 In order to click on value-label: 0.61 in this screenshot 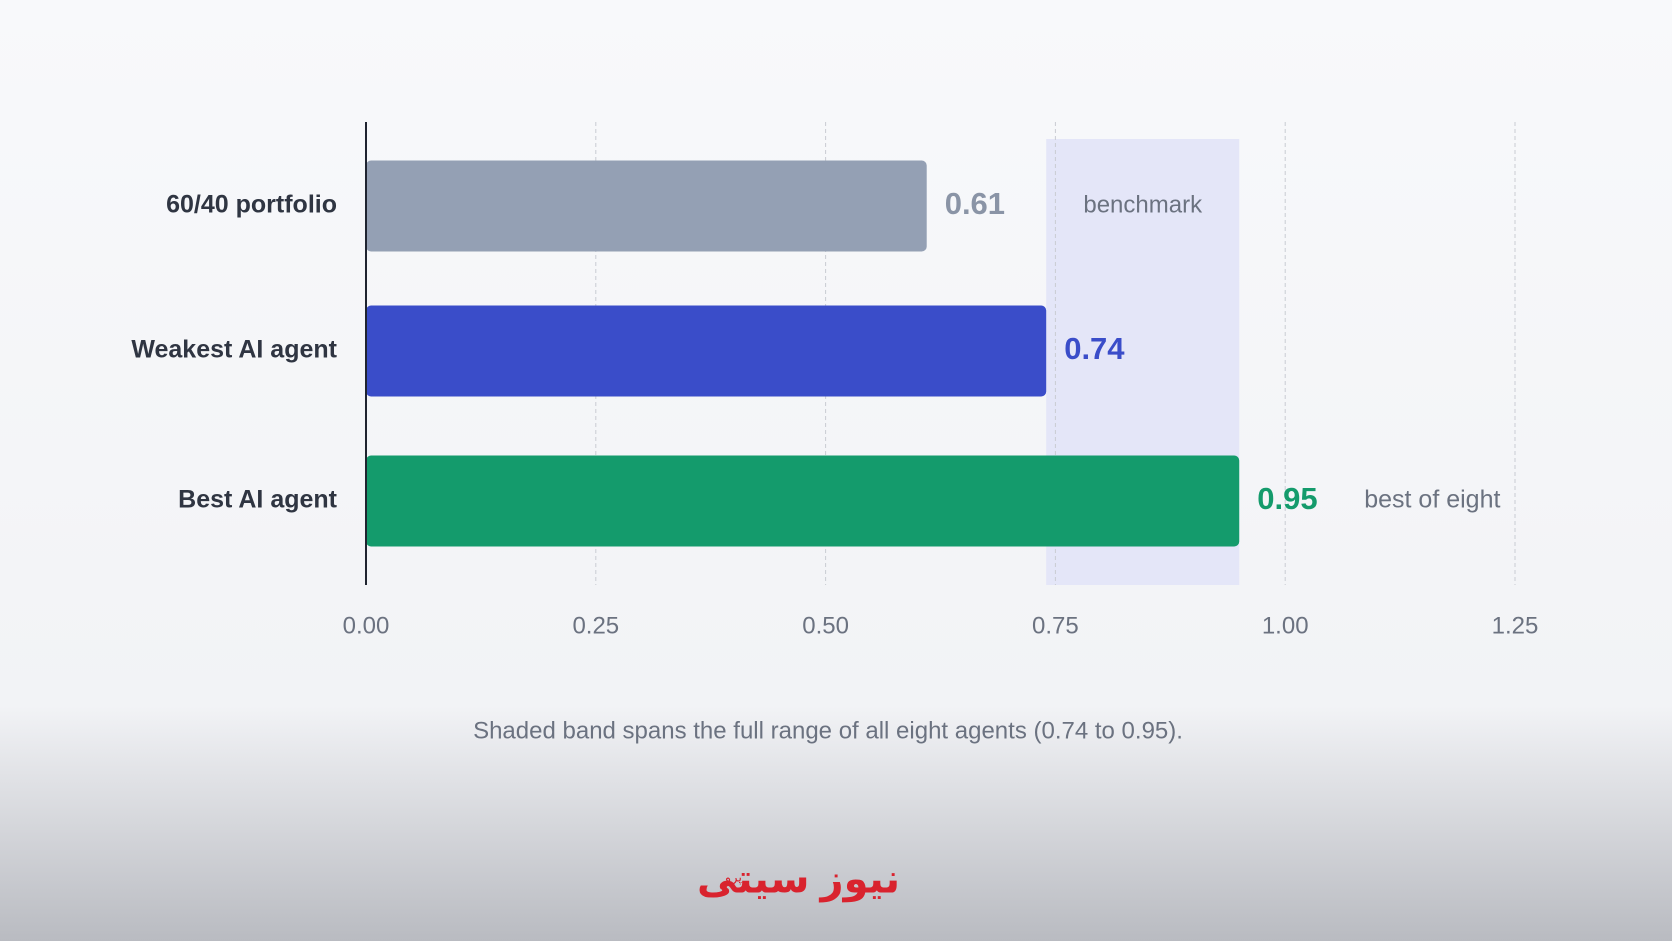, I will do `click(975, 203)`.